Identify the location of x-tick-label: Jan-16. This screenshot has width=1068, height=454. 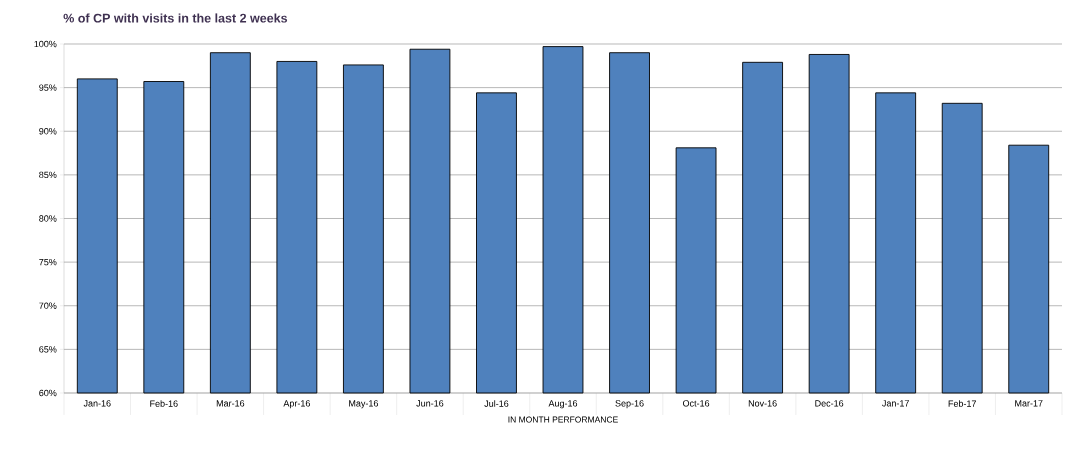
(97, 403).